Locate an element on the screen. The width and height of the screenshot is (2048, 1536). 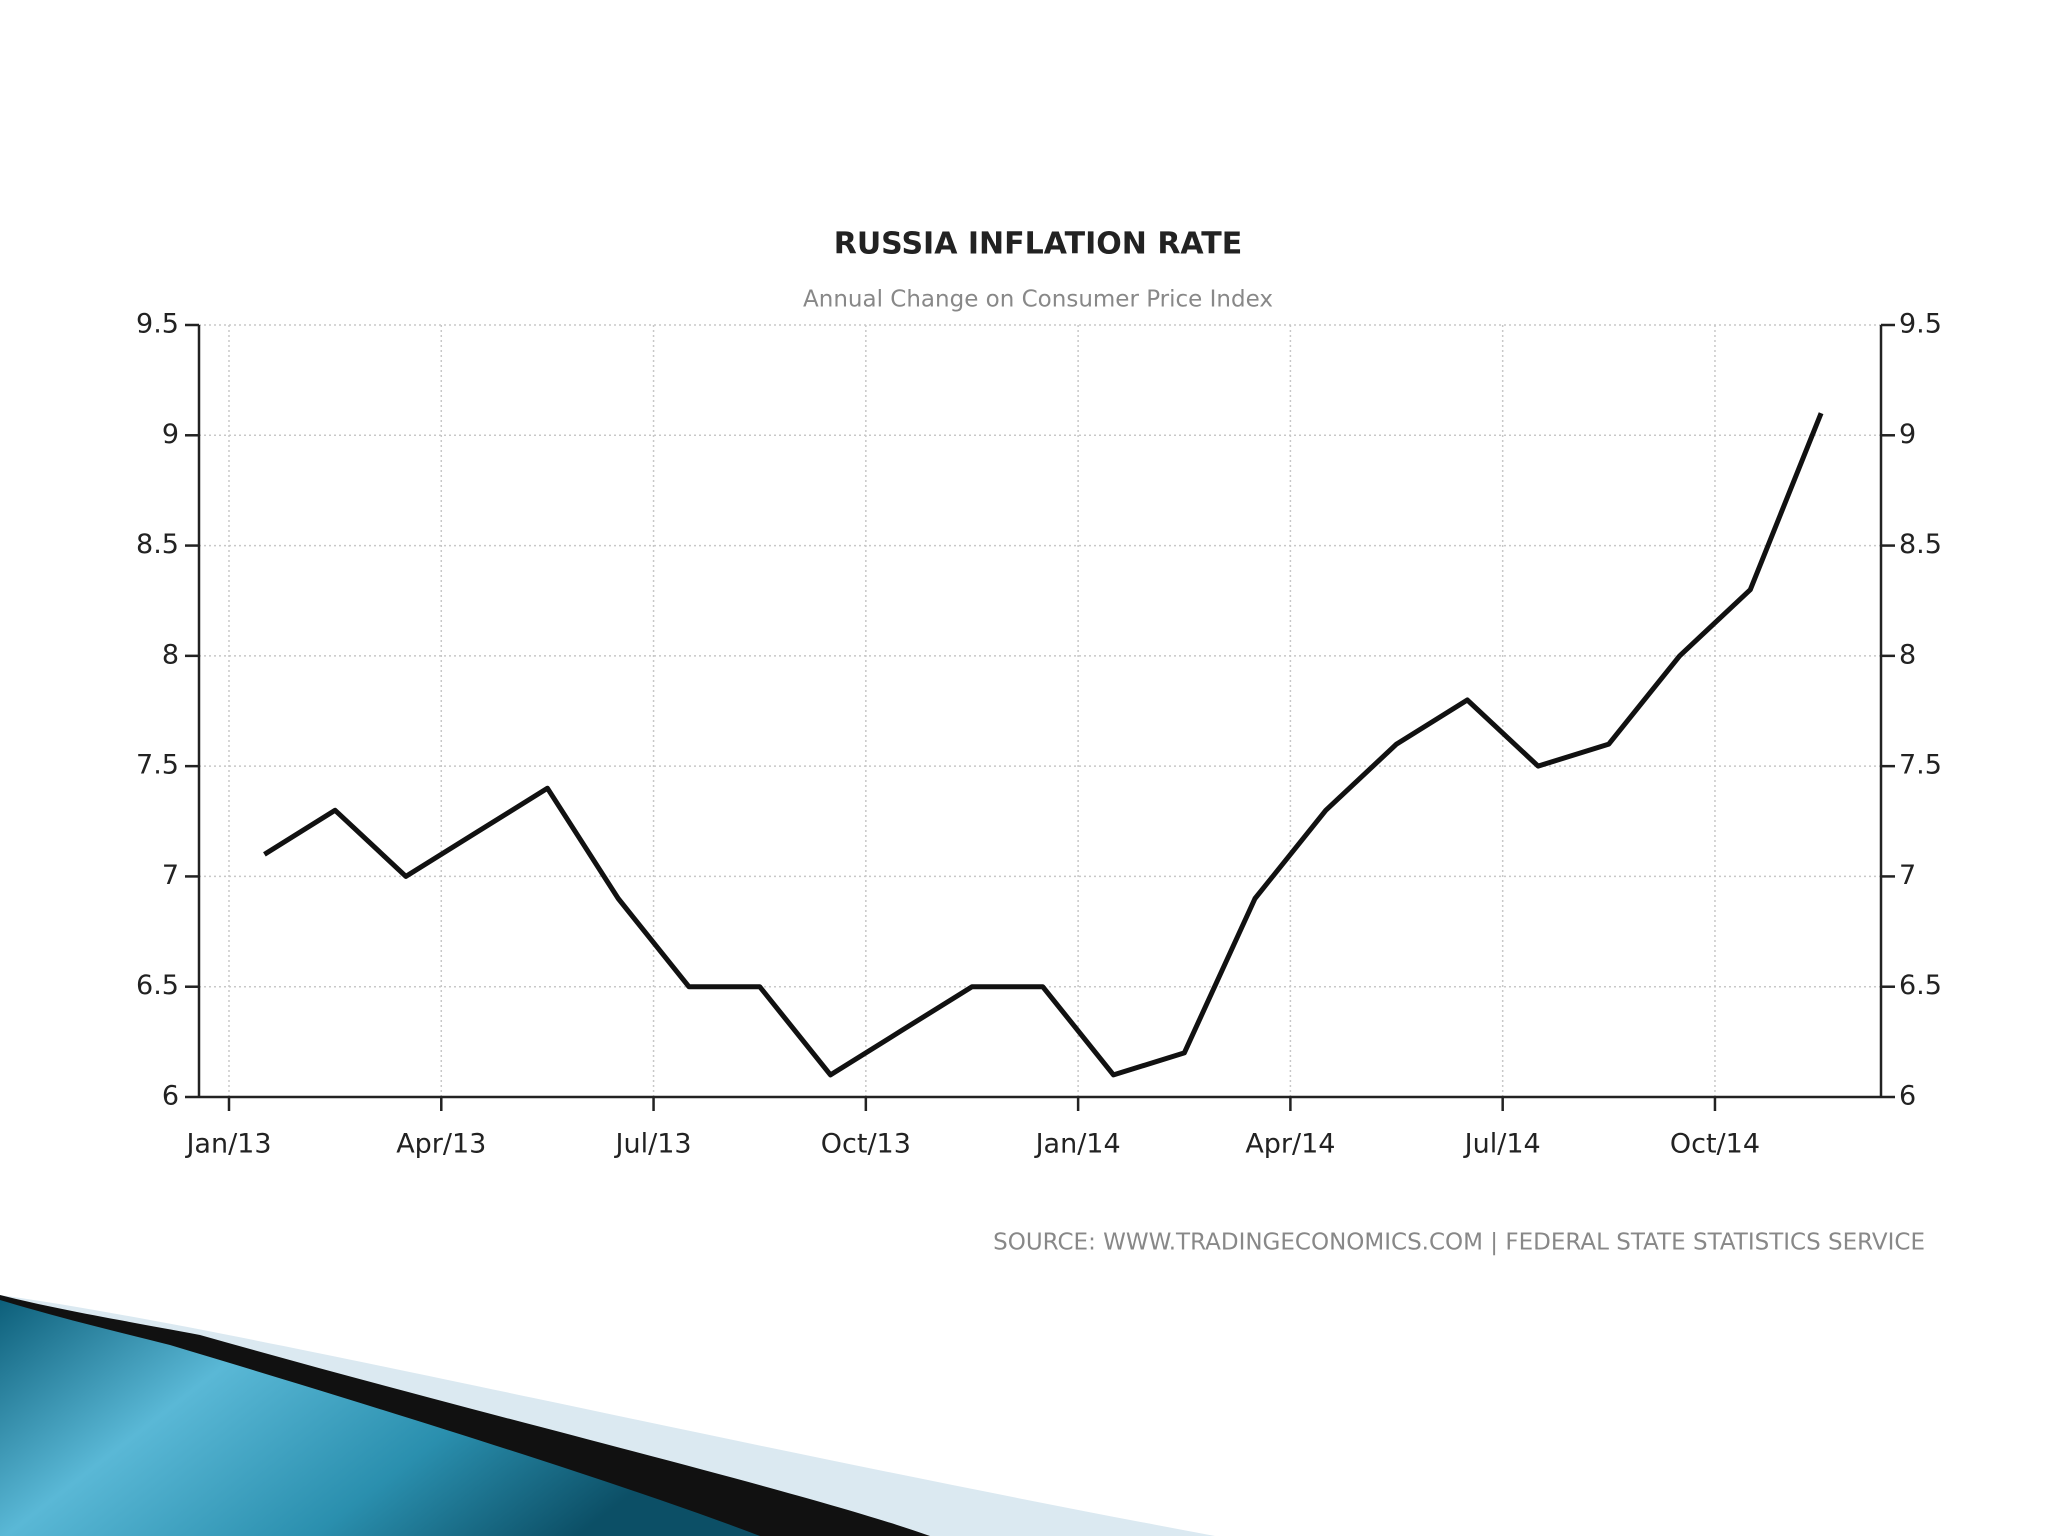
y-tick-label: 8.5 is located at coordinates (157, 544).